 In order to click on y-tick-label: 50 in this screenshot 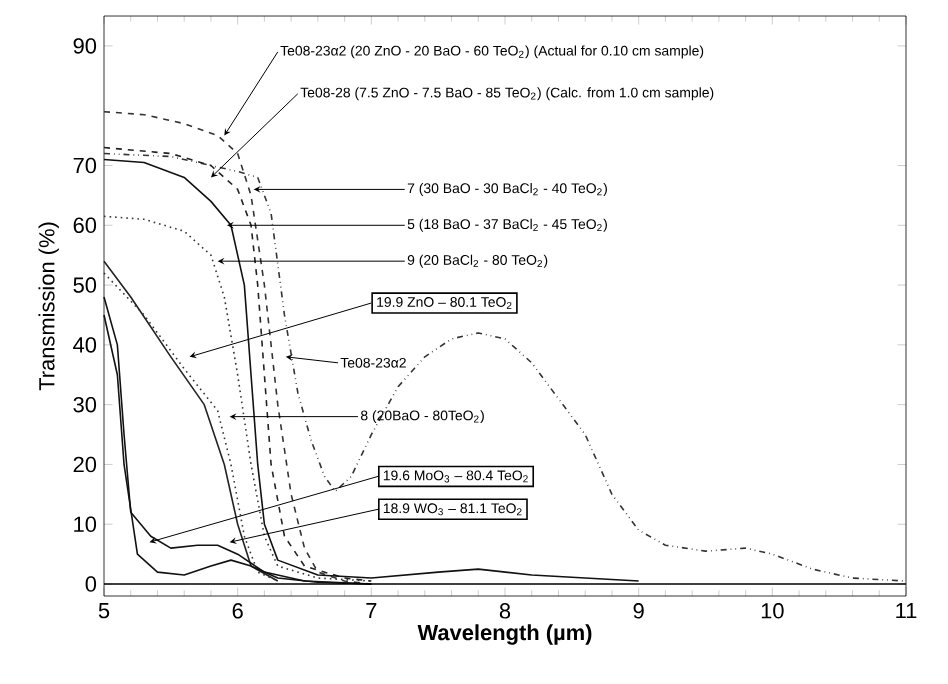, I will do `click(85, 285)`.